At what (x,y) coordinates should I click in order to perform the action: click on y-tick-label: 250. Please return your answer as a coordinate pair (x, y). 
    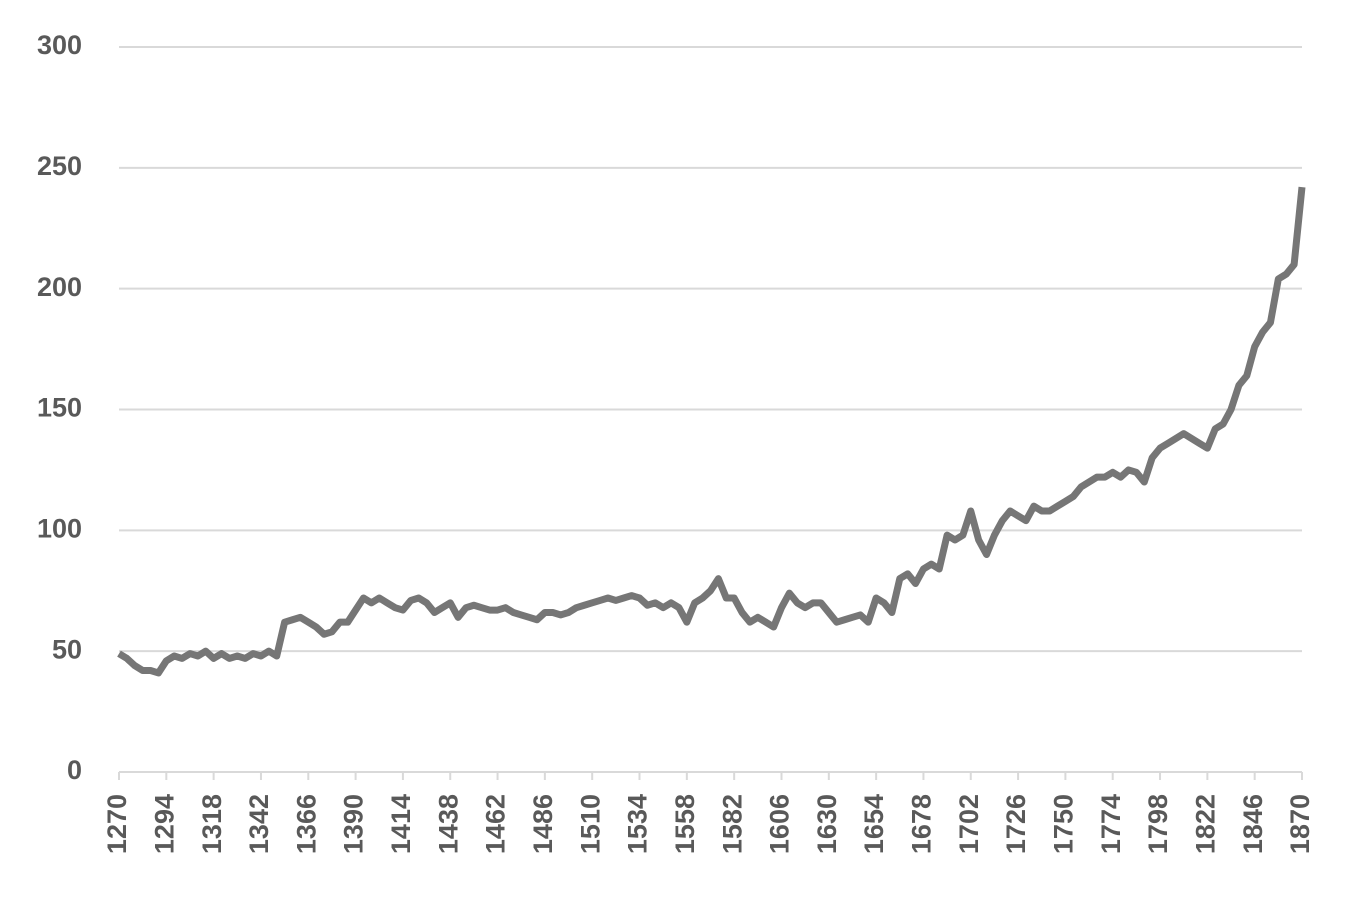
    Looking at the image, I should click on (59, 166).